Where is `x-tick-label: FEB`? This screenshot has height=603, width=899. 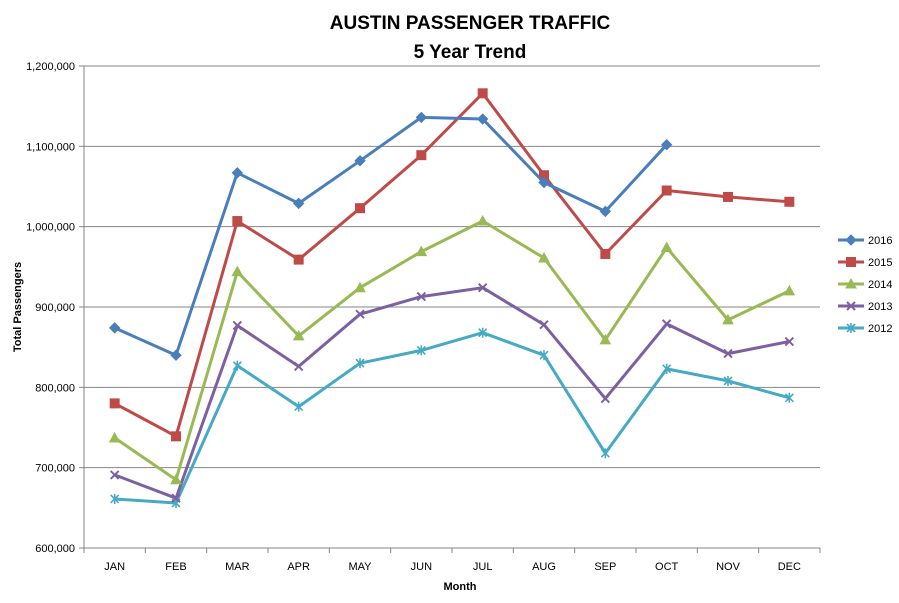
x-tick-label: FEB is located at coordinates (175, 567).